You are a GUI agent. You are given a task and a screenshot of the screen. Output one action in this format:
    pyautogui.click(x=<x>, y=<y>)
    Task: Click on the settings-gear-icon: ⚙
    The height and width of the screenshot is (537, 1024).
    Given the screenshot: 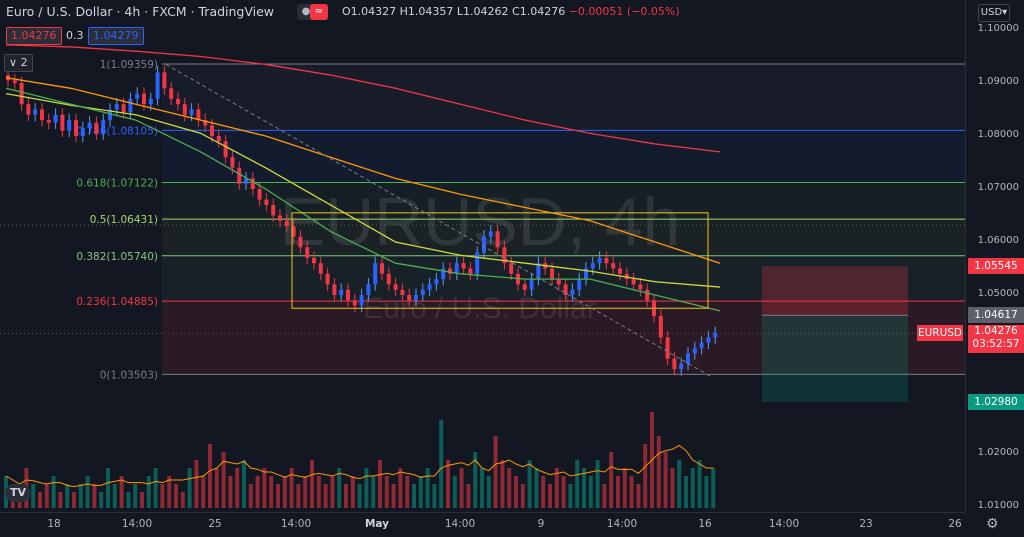 What is the action you would take?
    pyautogui.click(x=992, y=524)
    